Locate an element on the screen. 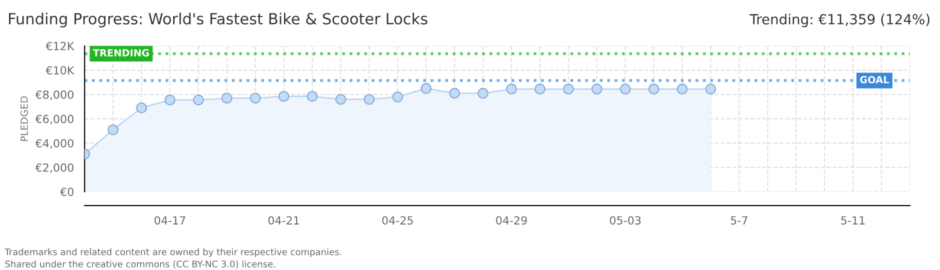  y-tick-label: €2,000 is located at coordinates (54, 168).